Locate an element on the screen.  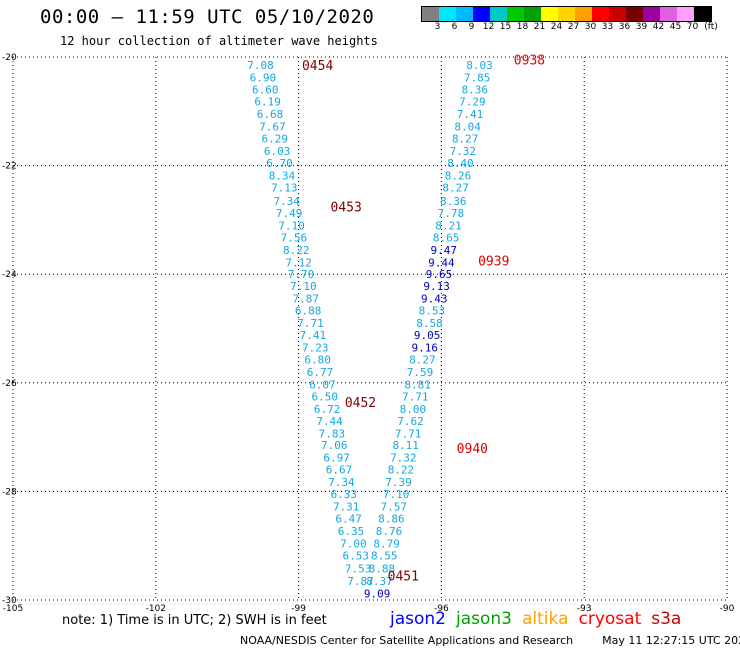
color-scale-labels: 3 6 9 12 15 18 21 24 27 30 33 36 39 42 45 70 (ft) is located at coordinates (571, 27).